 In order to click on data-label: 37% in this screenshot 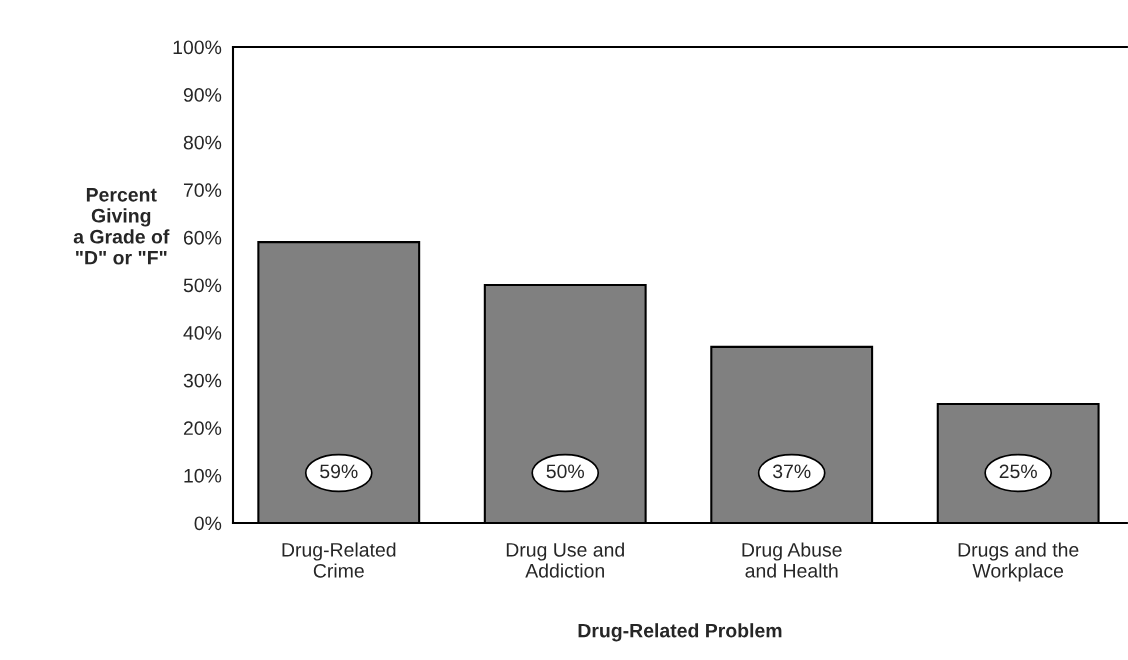, I will do `click(791, 471)`.